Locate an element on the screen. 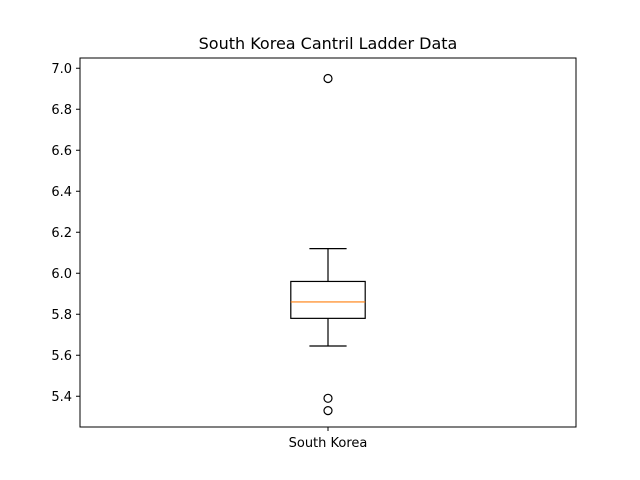  y-tick-label: 6.4 is located at coordinates (61, 192).